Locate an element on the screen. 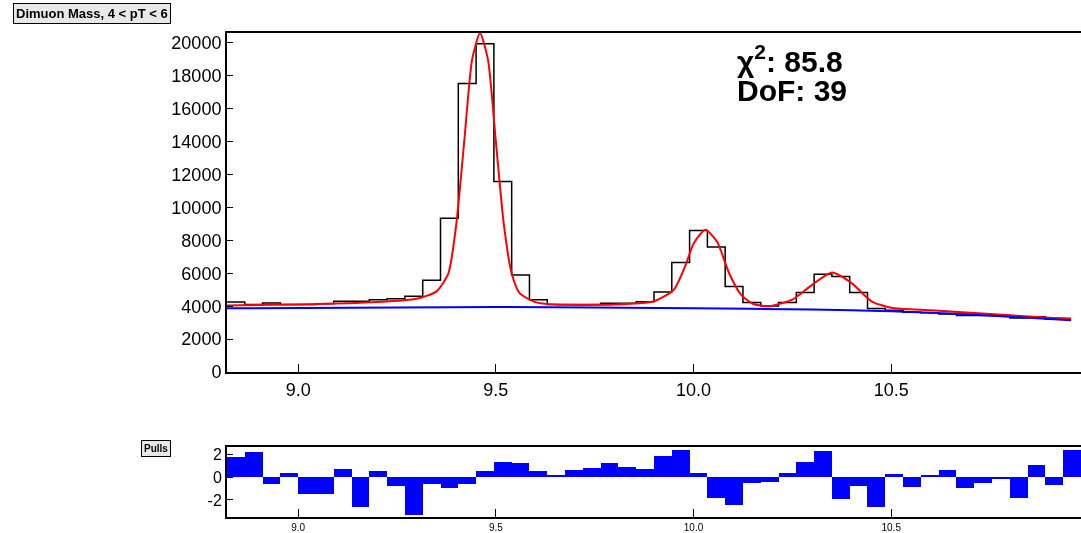 The image size is (1081, 533). y-tick-label: 8000 is located at coordinates (201, 240).